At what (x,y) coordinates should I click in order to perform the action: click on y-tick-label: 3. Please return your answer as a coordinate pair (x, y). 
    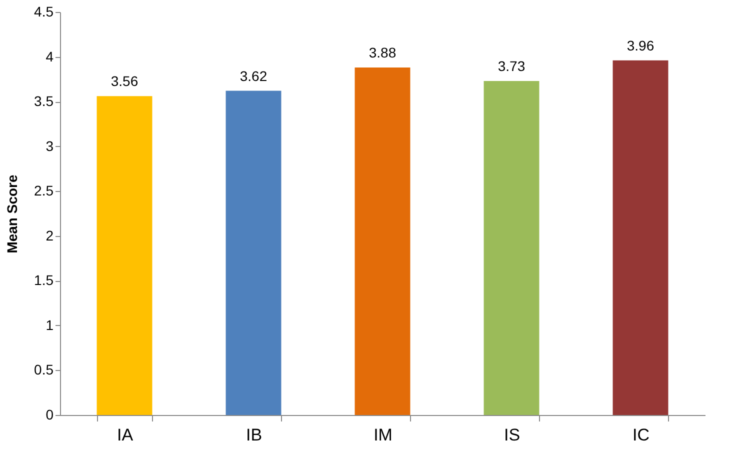
    Looking at the image, I should click on (50, 146).